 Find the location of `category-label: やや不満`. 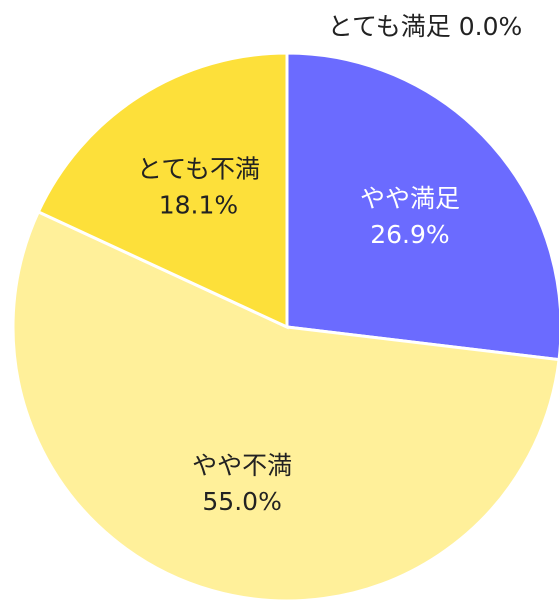

category-label: やや不満 is located at coordinates (242, 465).